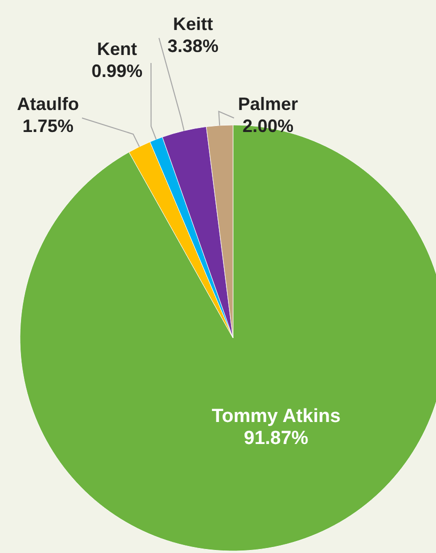  What do you see at coordinates (193, 46) in the screenshot?
I see `data-label: 3.38%` at bounding box center [193, 46].